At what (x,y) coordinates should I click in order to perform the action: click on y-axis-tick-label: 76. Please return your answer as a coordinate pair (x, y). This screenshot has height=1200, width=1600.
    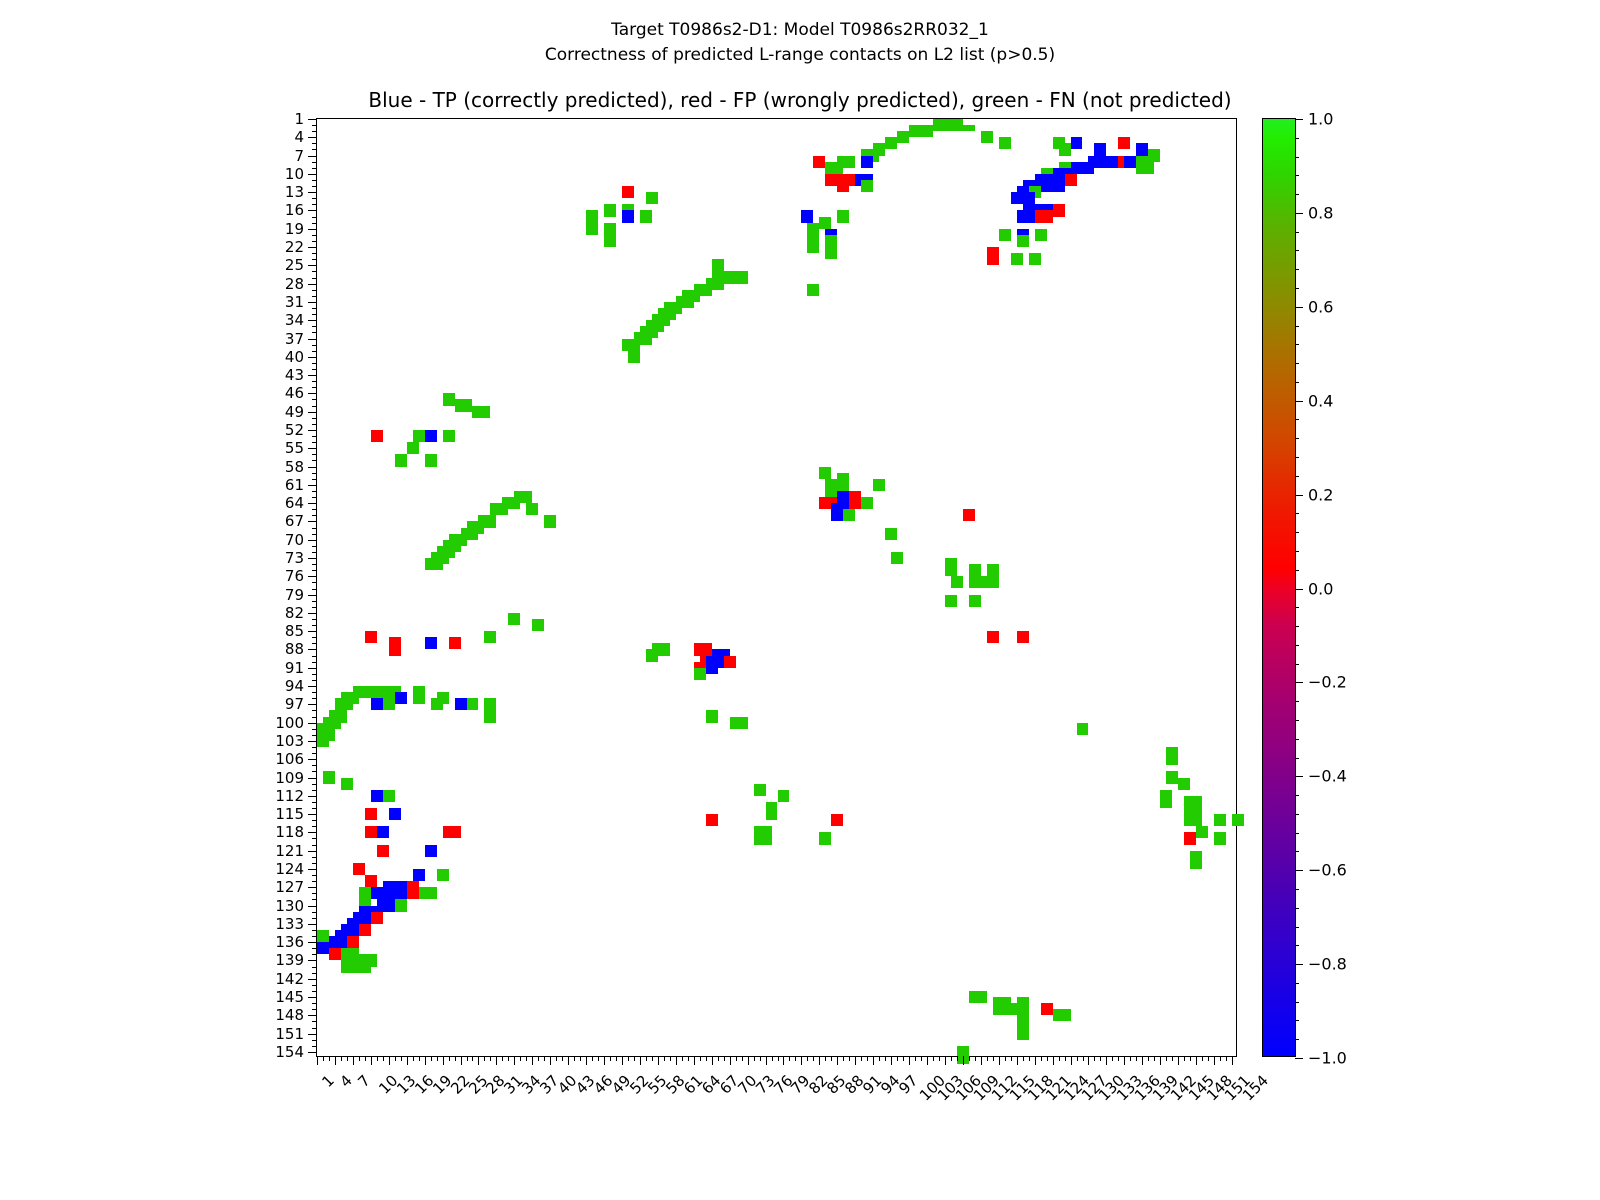
    Looking at the image, I should click on (294, 576).